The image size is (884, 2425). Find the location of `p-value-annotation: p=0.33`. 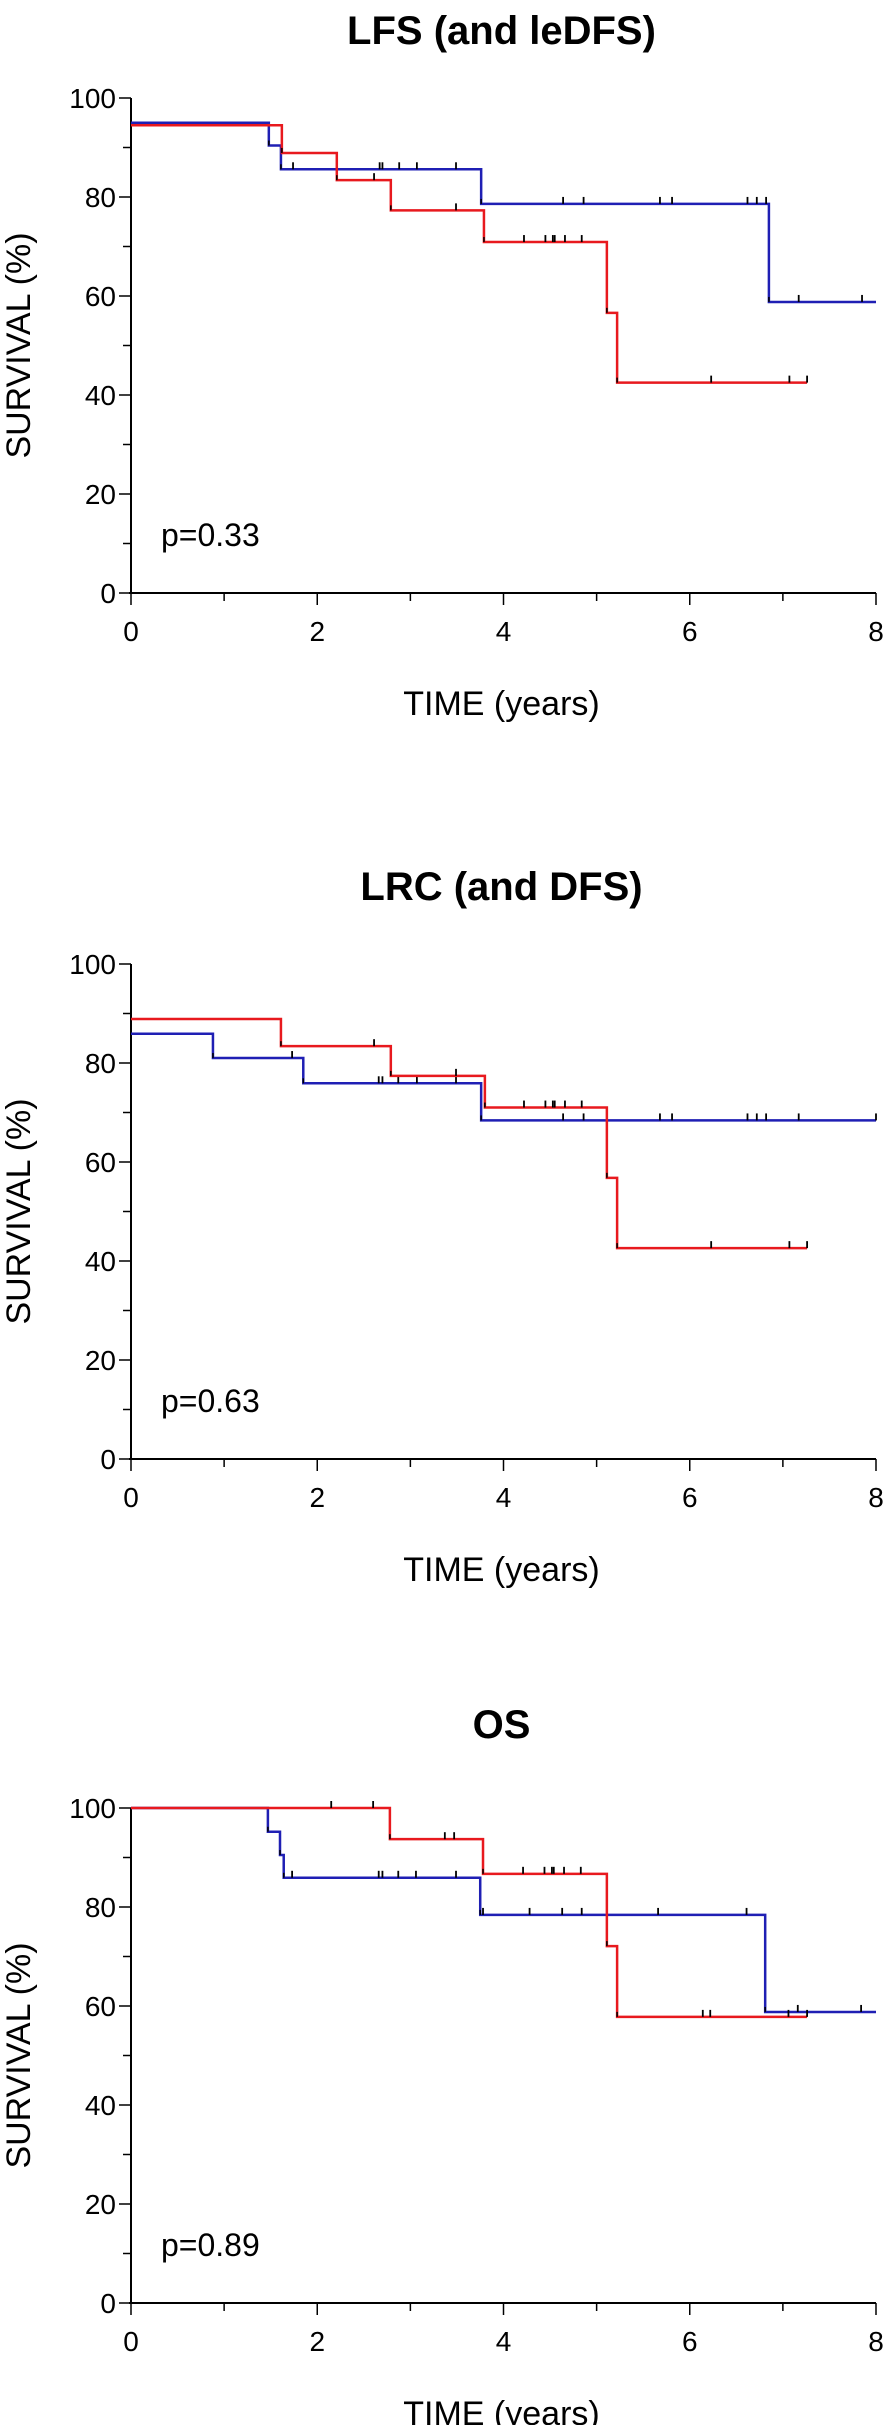

p-value-annotation: p=0.33 is located at coordinates (210, 535).